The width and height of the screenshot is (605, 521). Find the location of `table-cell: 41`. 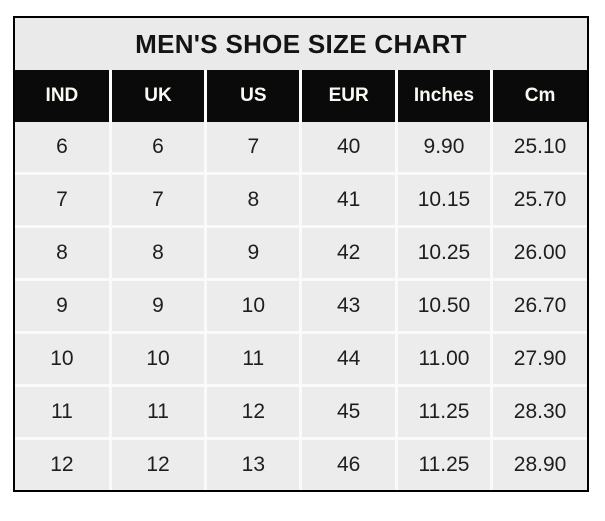

table-cell: 41 is located at coordinates (348, 200).